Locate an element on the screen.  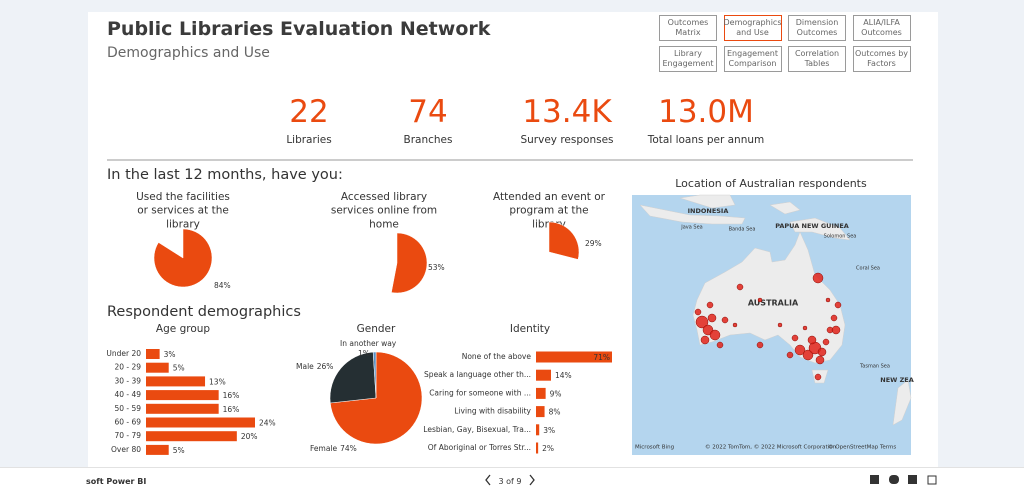
data-label: 20% is located at coordinates (249, 436).